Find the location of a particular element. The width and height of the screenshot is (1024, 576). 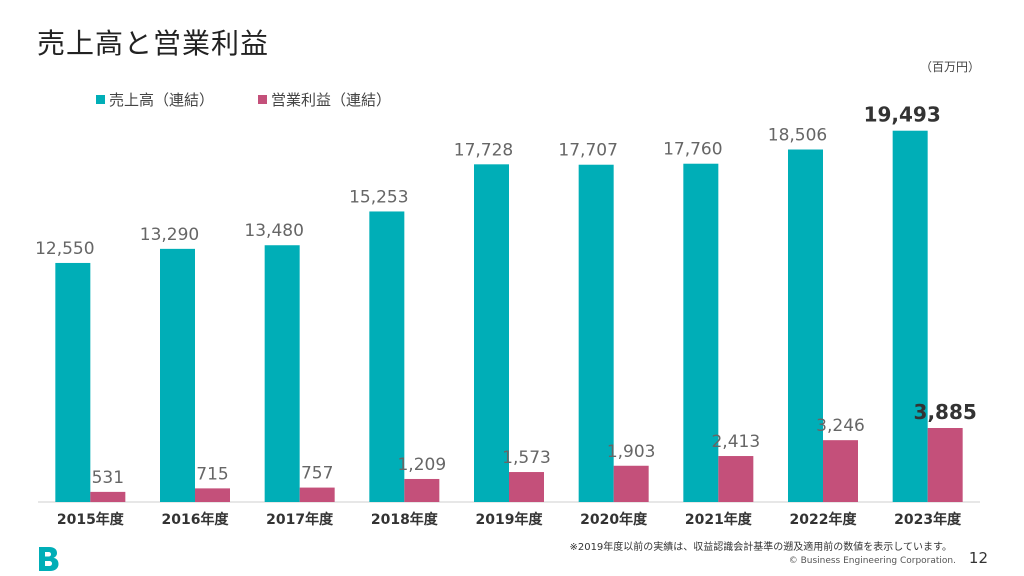

x-tick-label-6: 2020年度 is located at coordinates (614, 519).